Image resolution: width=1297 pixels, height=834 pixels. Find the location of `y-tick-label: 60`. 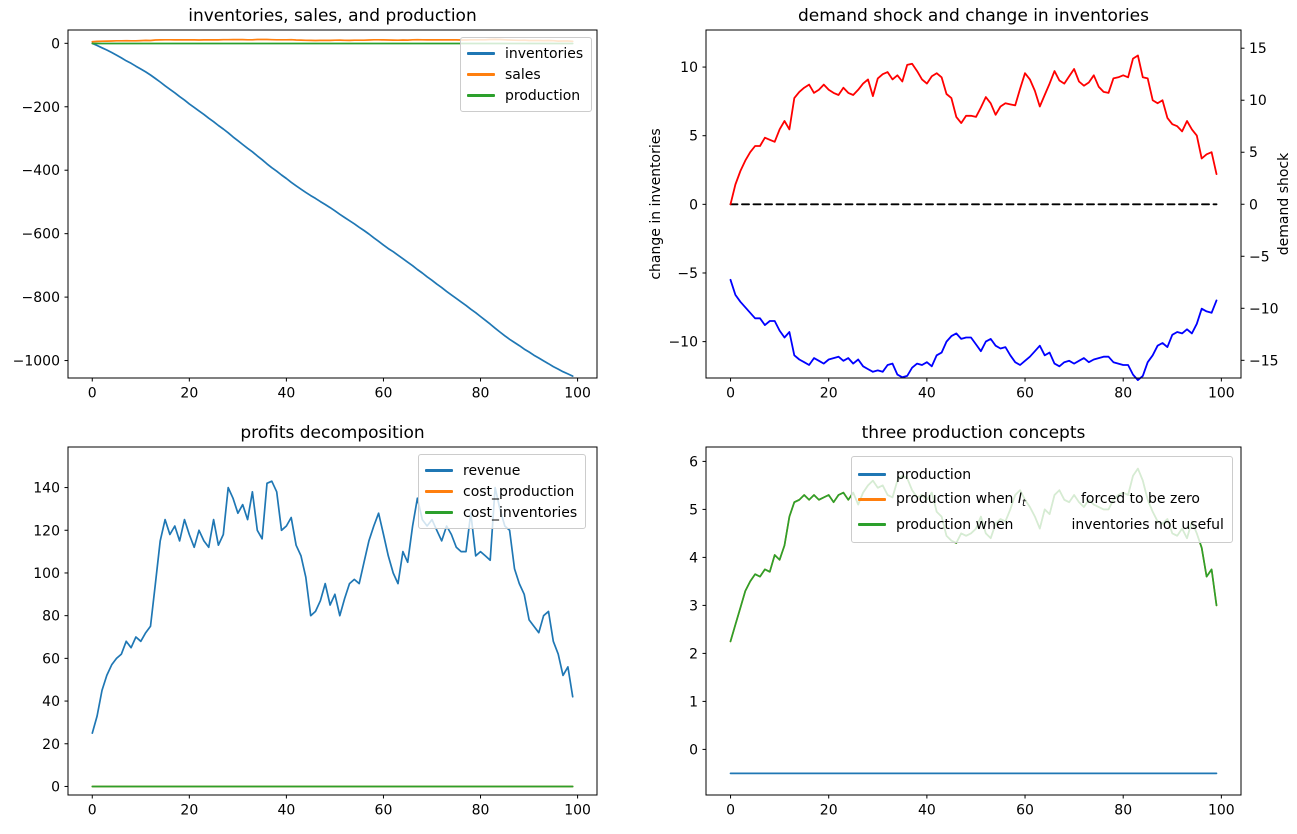

y-tick-label: 60 is located at coordinates (51, 659).